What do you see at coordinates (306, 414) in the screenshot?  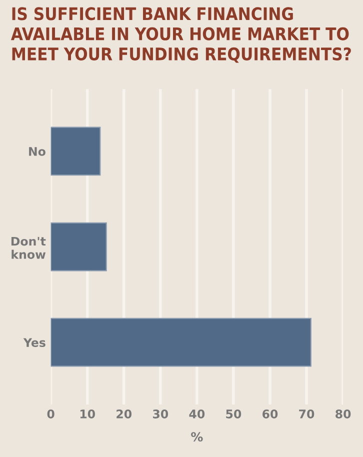 I see `x-tick-label: 70` at bounding box center [306, 414].